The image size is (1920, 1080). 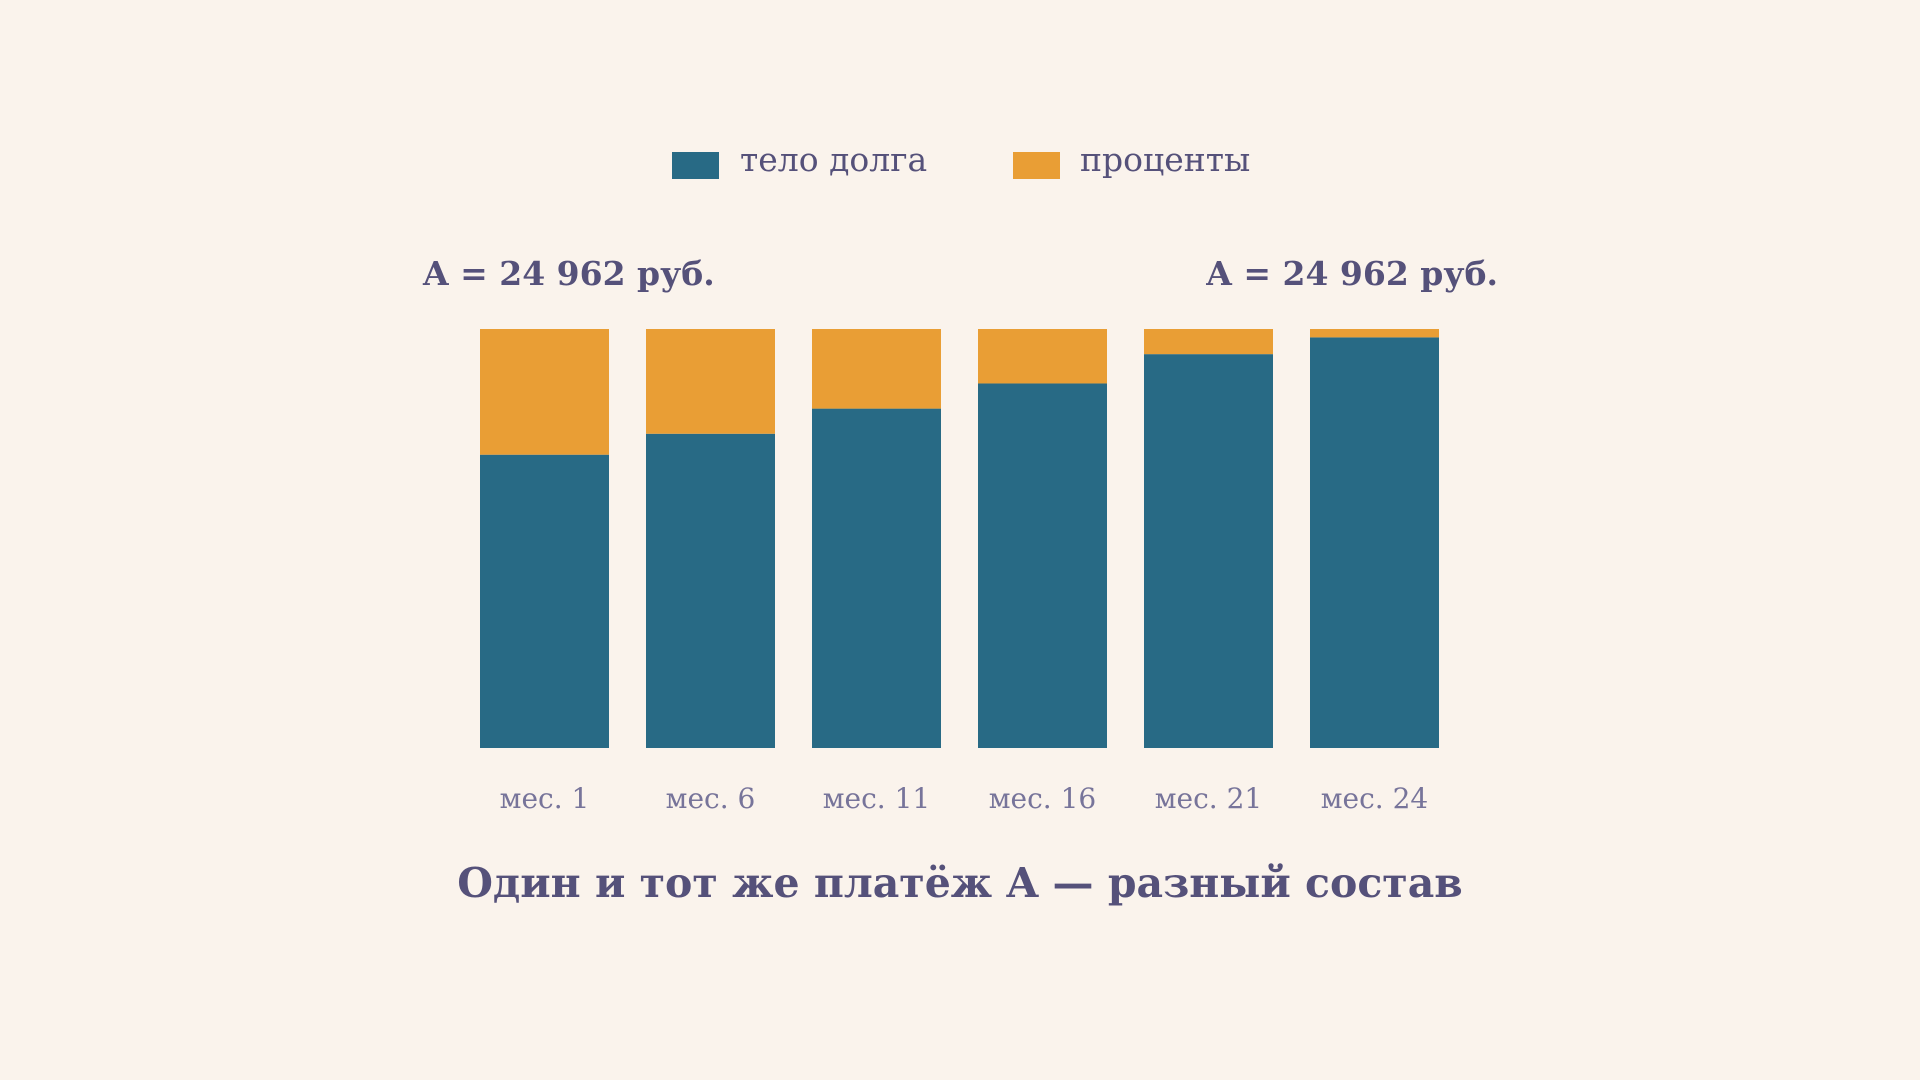 What do you see at coordinates (960, 883) in the screenshot?
I see `chart-title: Один и тот же платёж A — разный состав` at bounding box center [960, 883].